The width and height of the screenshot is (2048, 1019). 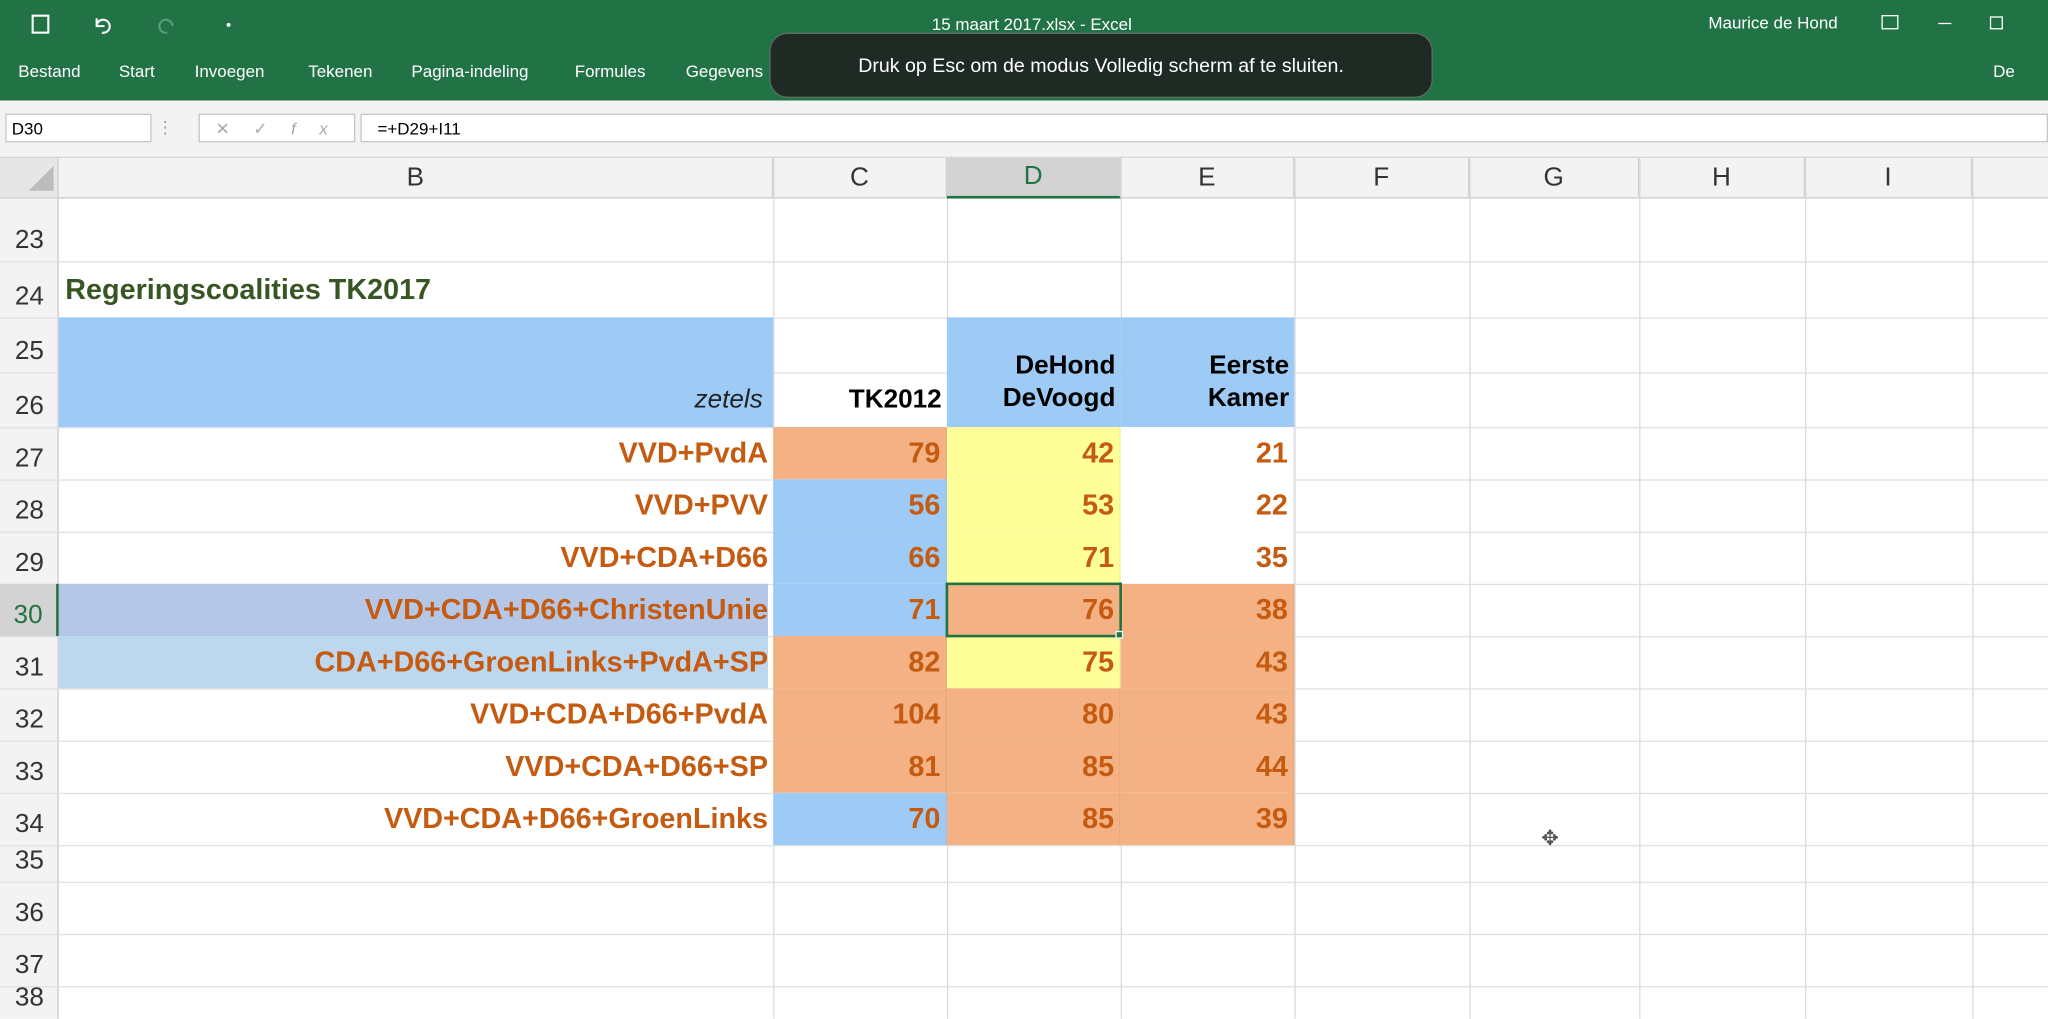 I want to click on user-name: Maurice de Hond, so click(x=1773, y=23).